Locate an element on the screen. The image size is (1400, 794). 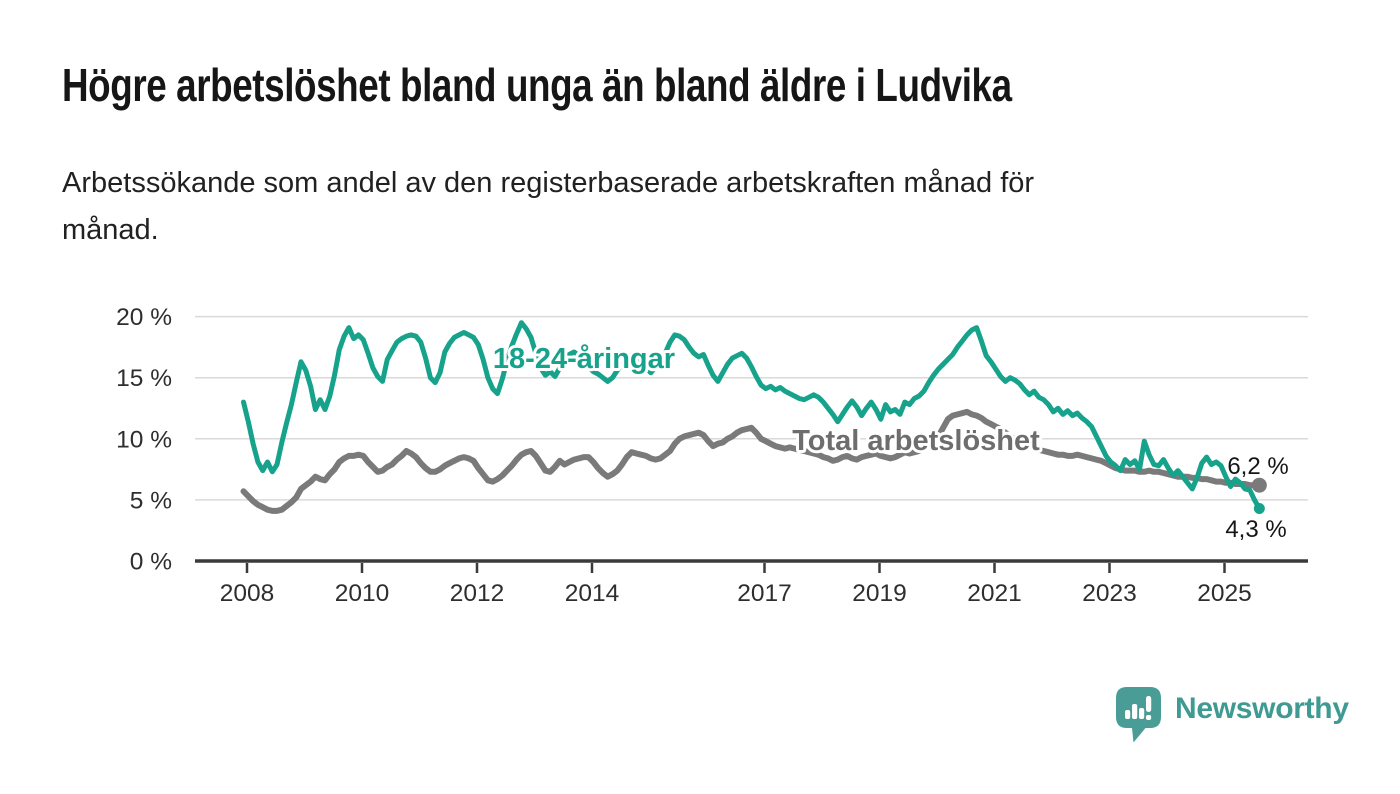
speech-bubble-shape is located at coordinates (1138, 715).